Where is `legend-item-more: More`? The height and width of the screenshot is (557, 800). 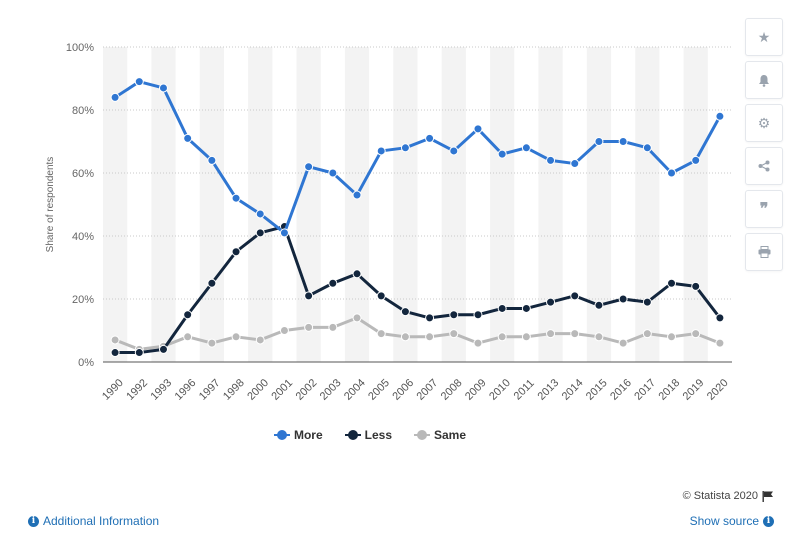 legend-item-more: More is located at coordinates (298, 435).